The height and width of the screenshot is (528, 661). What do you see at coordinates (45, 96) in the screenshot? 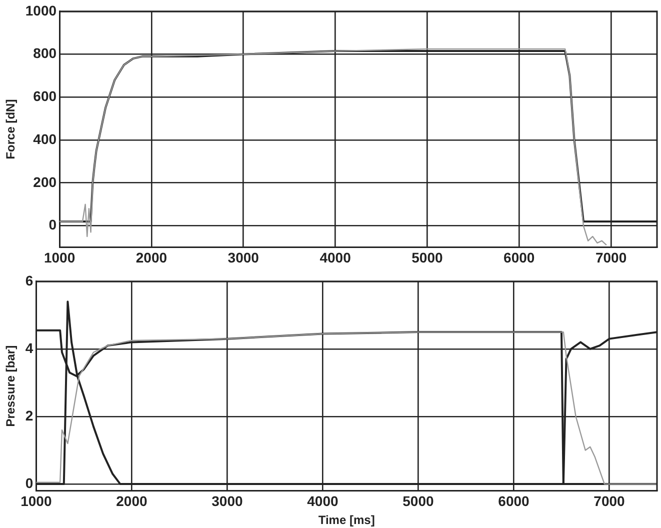
I see `y-tick-label: 600` at bounding box center [45, 96].